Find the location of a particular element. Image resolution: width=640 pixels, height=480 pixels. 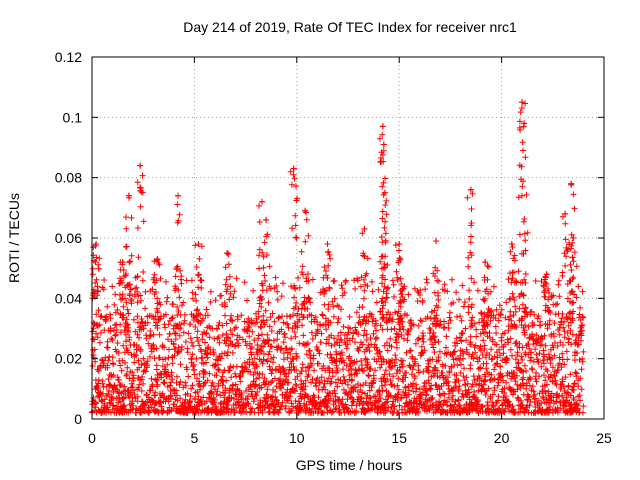

y-tick-label: 0.06 is located at coordinates (68, 238).